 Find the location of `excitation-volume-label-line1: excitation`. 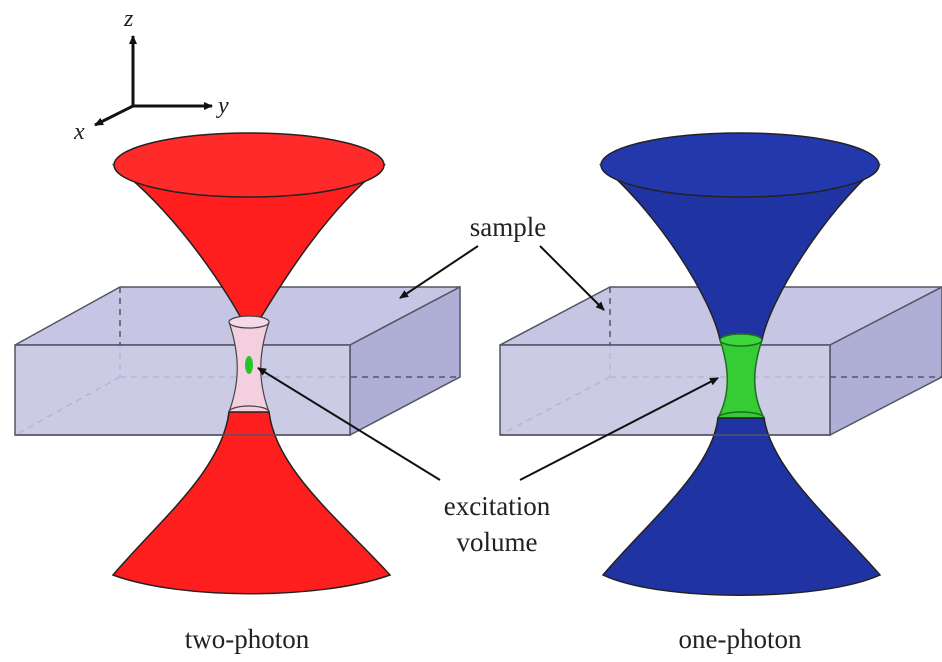

excitation-volume-label-line1: excitation is located at coordinates (497, 506).